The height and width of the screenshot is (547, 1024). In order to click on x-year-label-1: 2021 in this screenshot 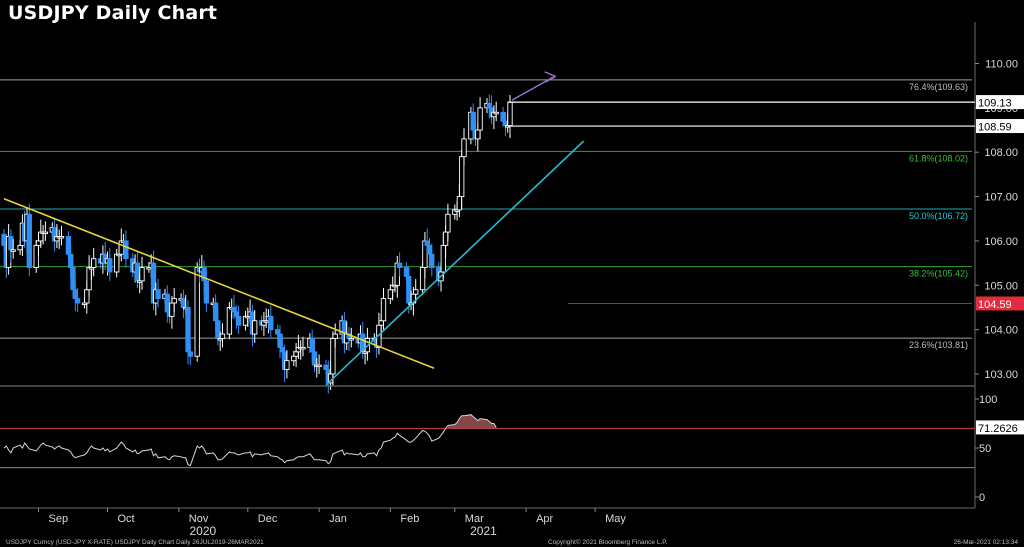, I will do `click(483, 531)`.